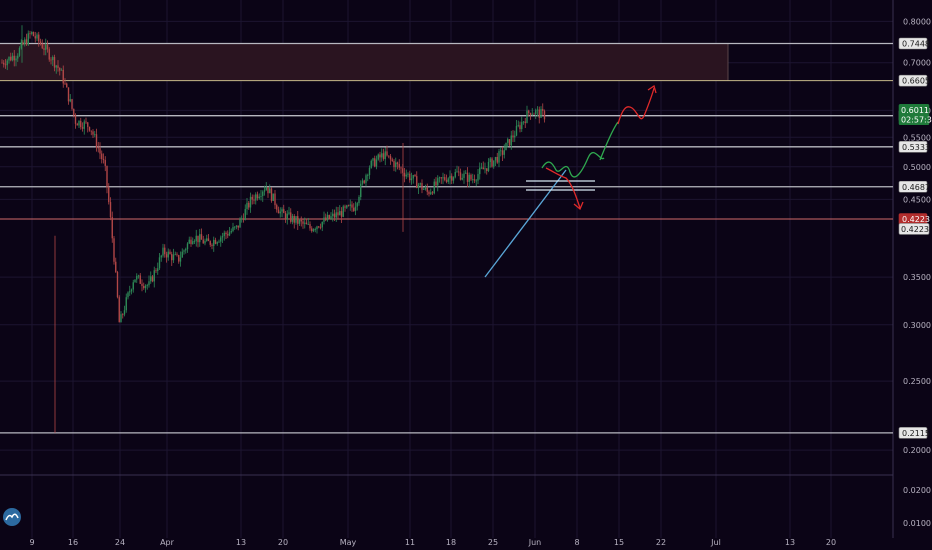  Describe the element at coordinates (636, 106) in the screenshot. I see `projection-red-path` at that location.